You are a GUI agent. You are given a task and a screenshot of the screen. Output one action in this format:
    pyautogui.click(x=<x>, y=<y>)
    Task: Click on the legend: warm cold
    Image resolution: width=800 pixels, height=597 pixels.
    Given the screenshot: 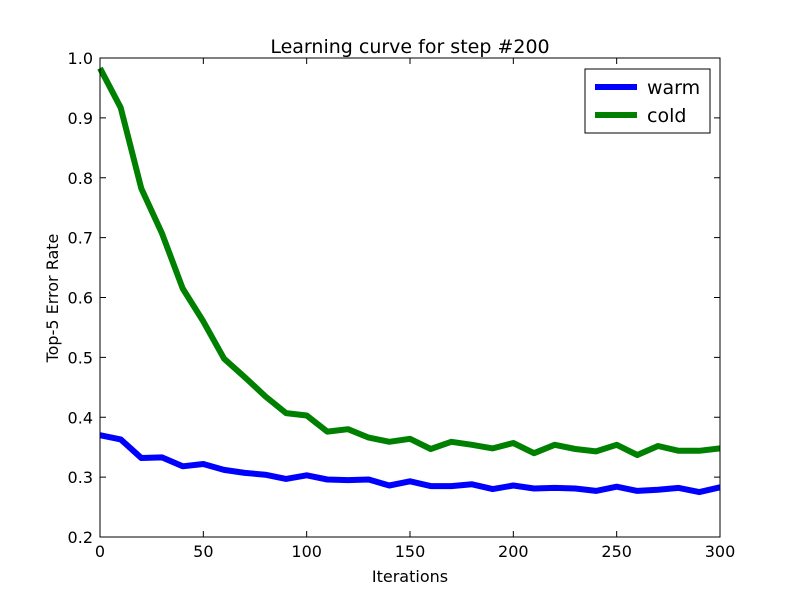 What is the action you would take?
    pyautogui.click(x=647, y=101)
    